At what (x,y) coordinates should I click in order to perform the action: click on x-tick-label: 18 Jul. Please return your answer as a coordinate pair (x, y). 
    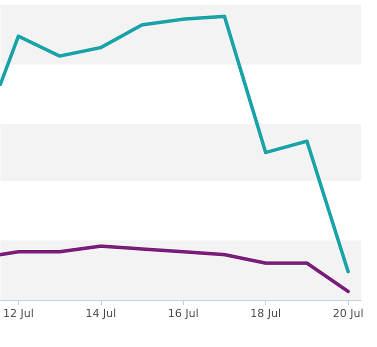
    Looking at the image, I should click on (266, 313).